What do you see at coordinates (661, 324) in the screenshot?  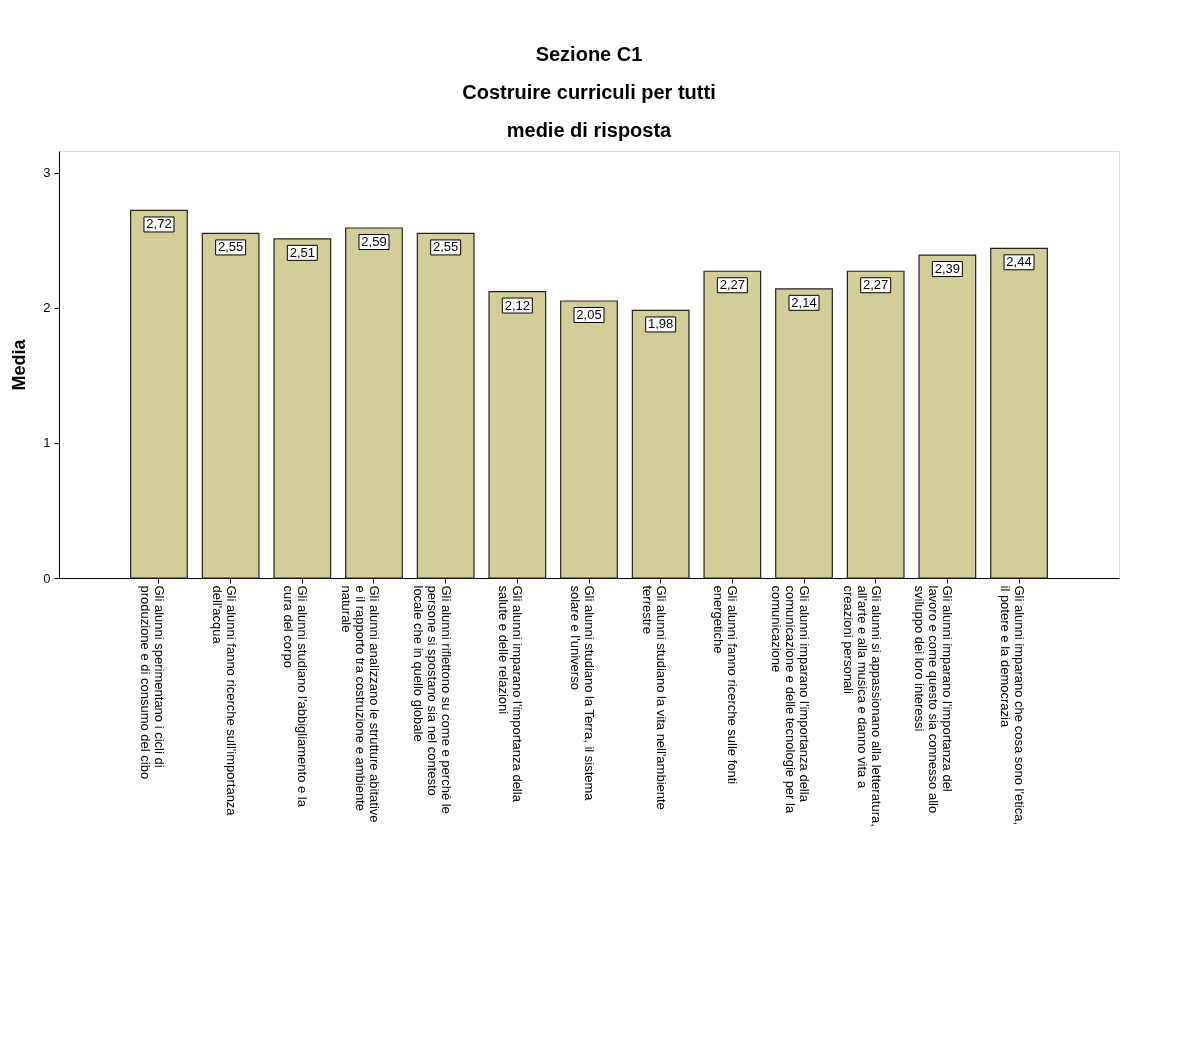 I see `data-label: 1,98` at bounding box center [661, 324].